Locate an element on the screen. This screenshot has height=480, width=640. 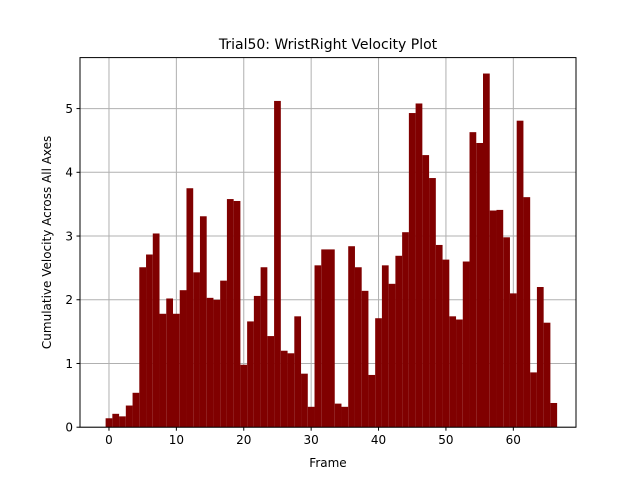
y-tick-label: 3 is located at coordinates (69, 236).